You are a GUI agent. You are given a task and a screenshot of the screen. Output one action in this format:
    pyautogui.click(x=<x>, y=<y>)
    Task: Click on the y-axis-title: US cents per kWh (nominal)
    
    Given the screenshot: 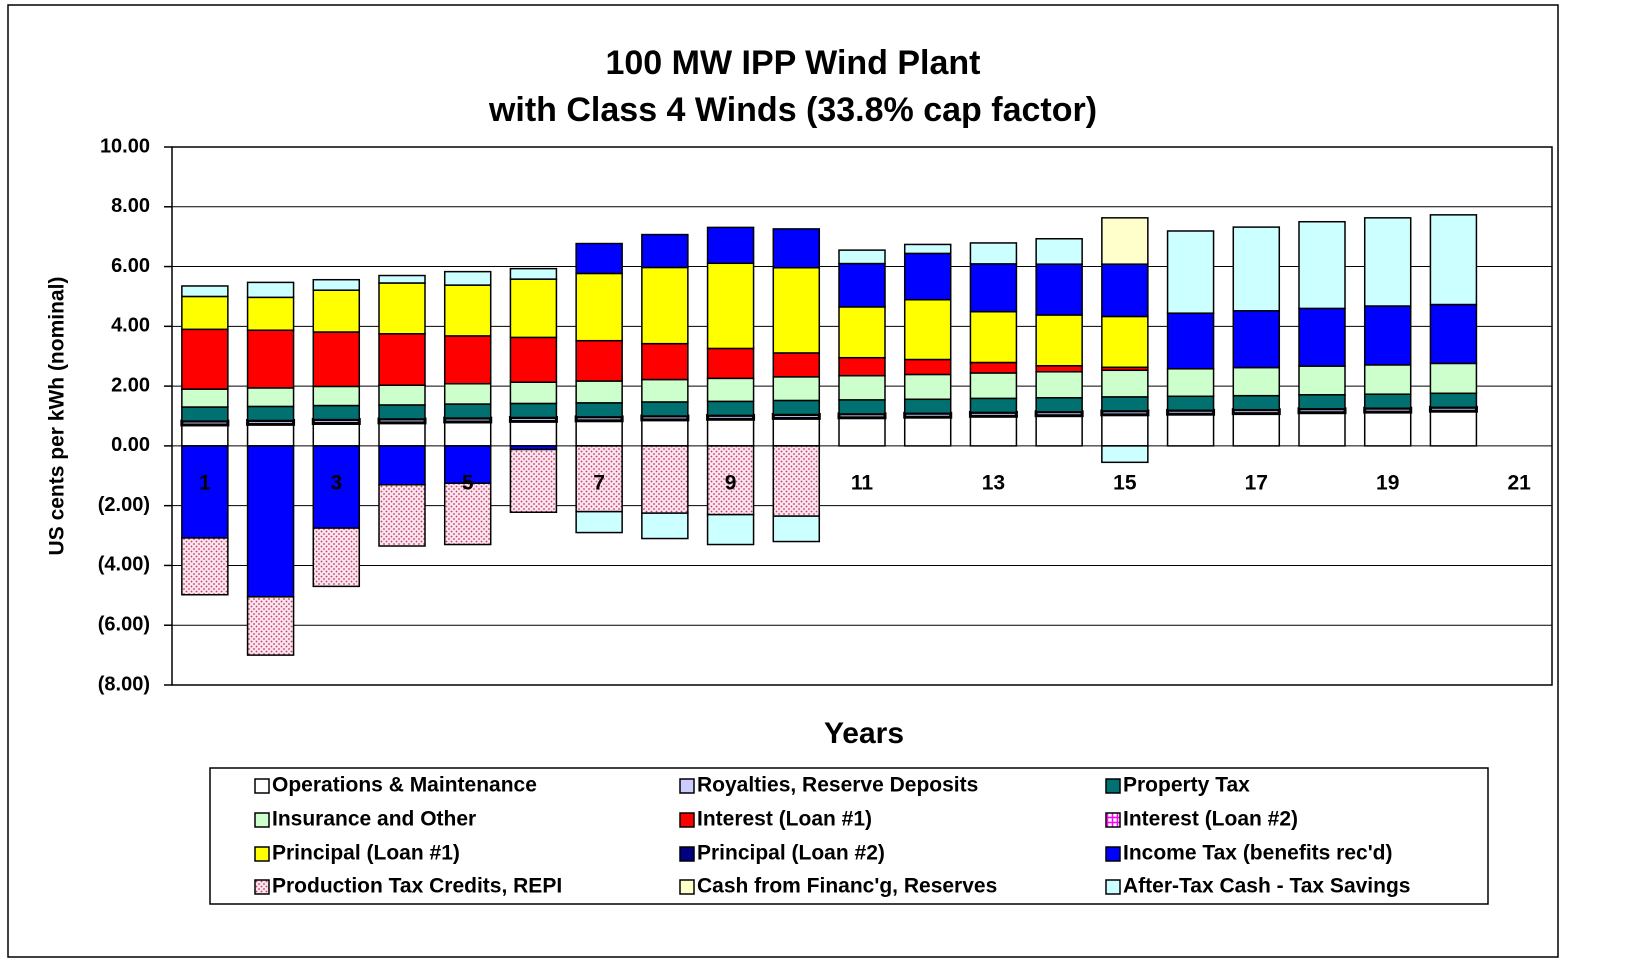 What is the action you would take?
    pyautogui.click(x=57, y=416)
    